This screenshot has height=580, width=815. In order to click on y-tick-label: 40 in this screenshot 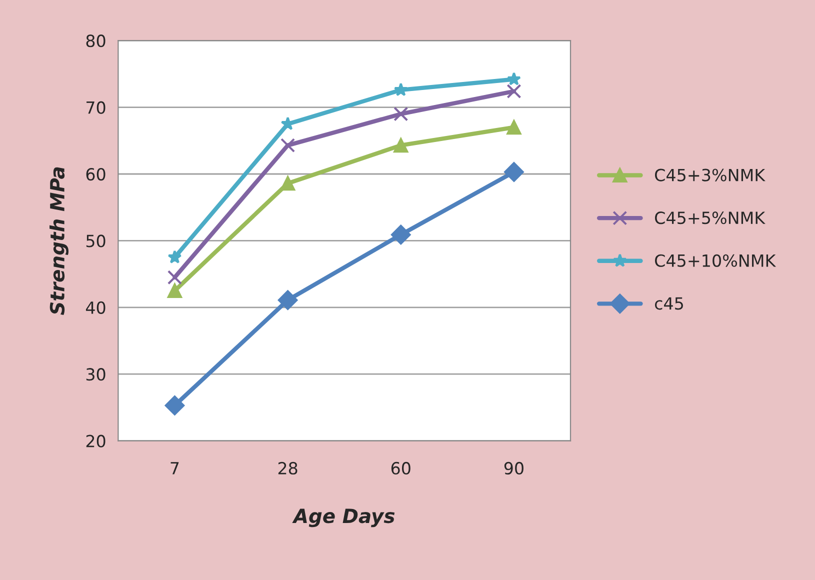, I will do `click(96, 307)`.